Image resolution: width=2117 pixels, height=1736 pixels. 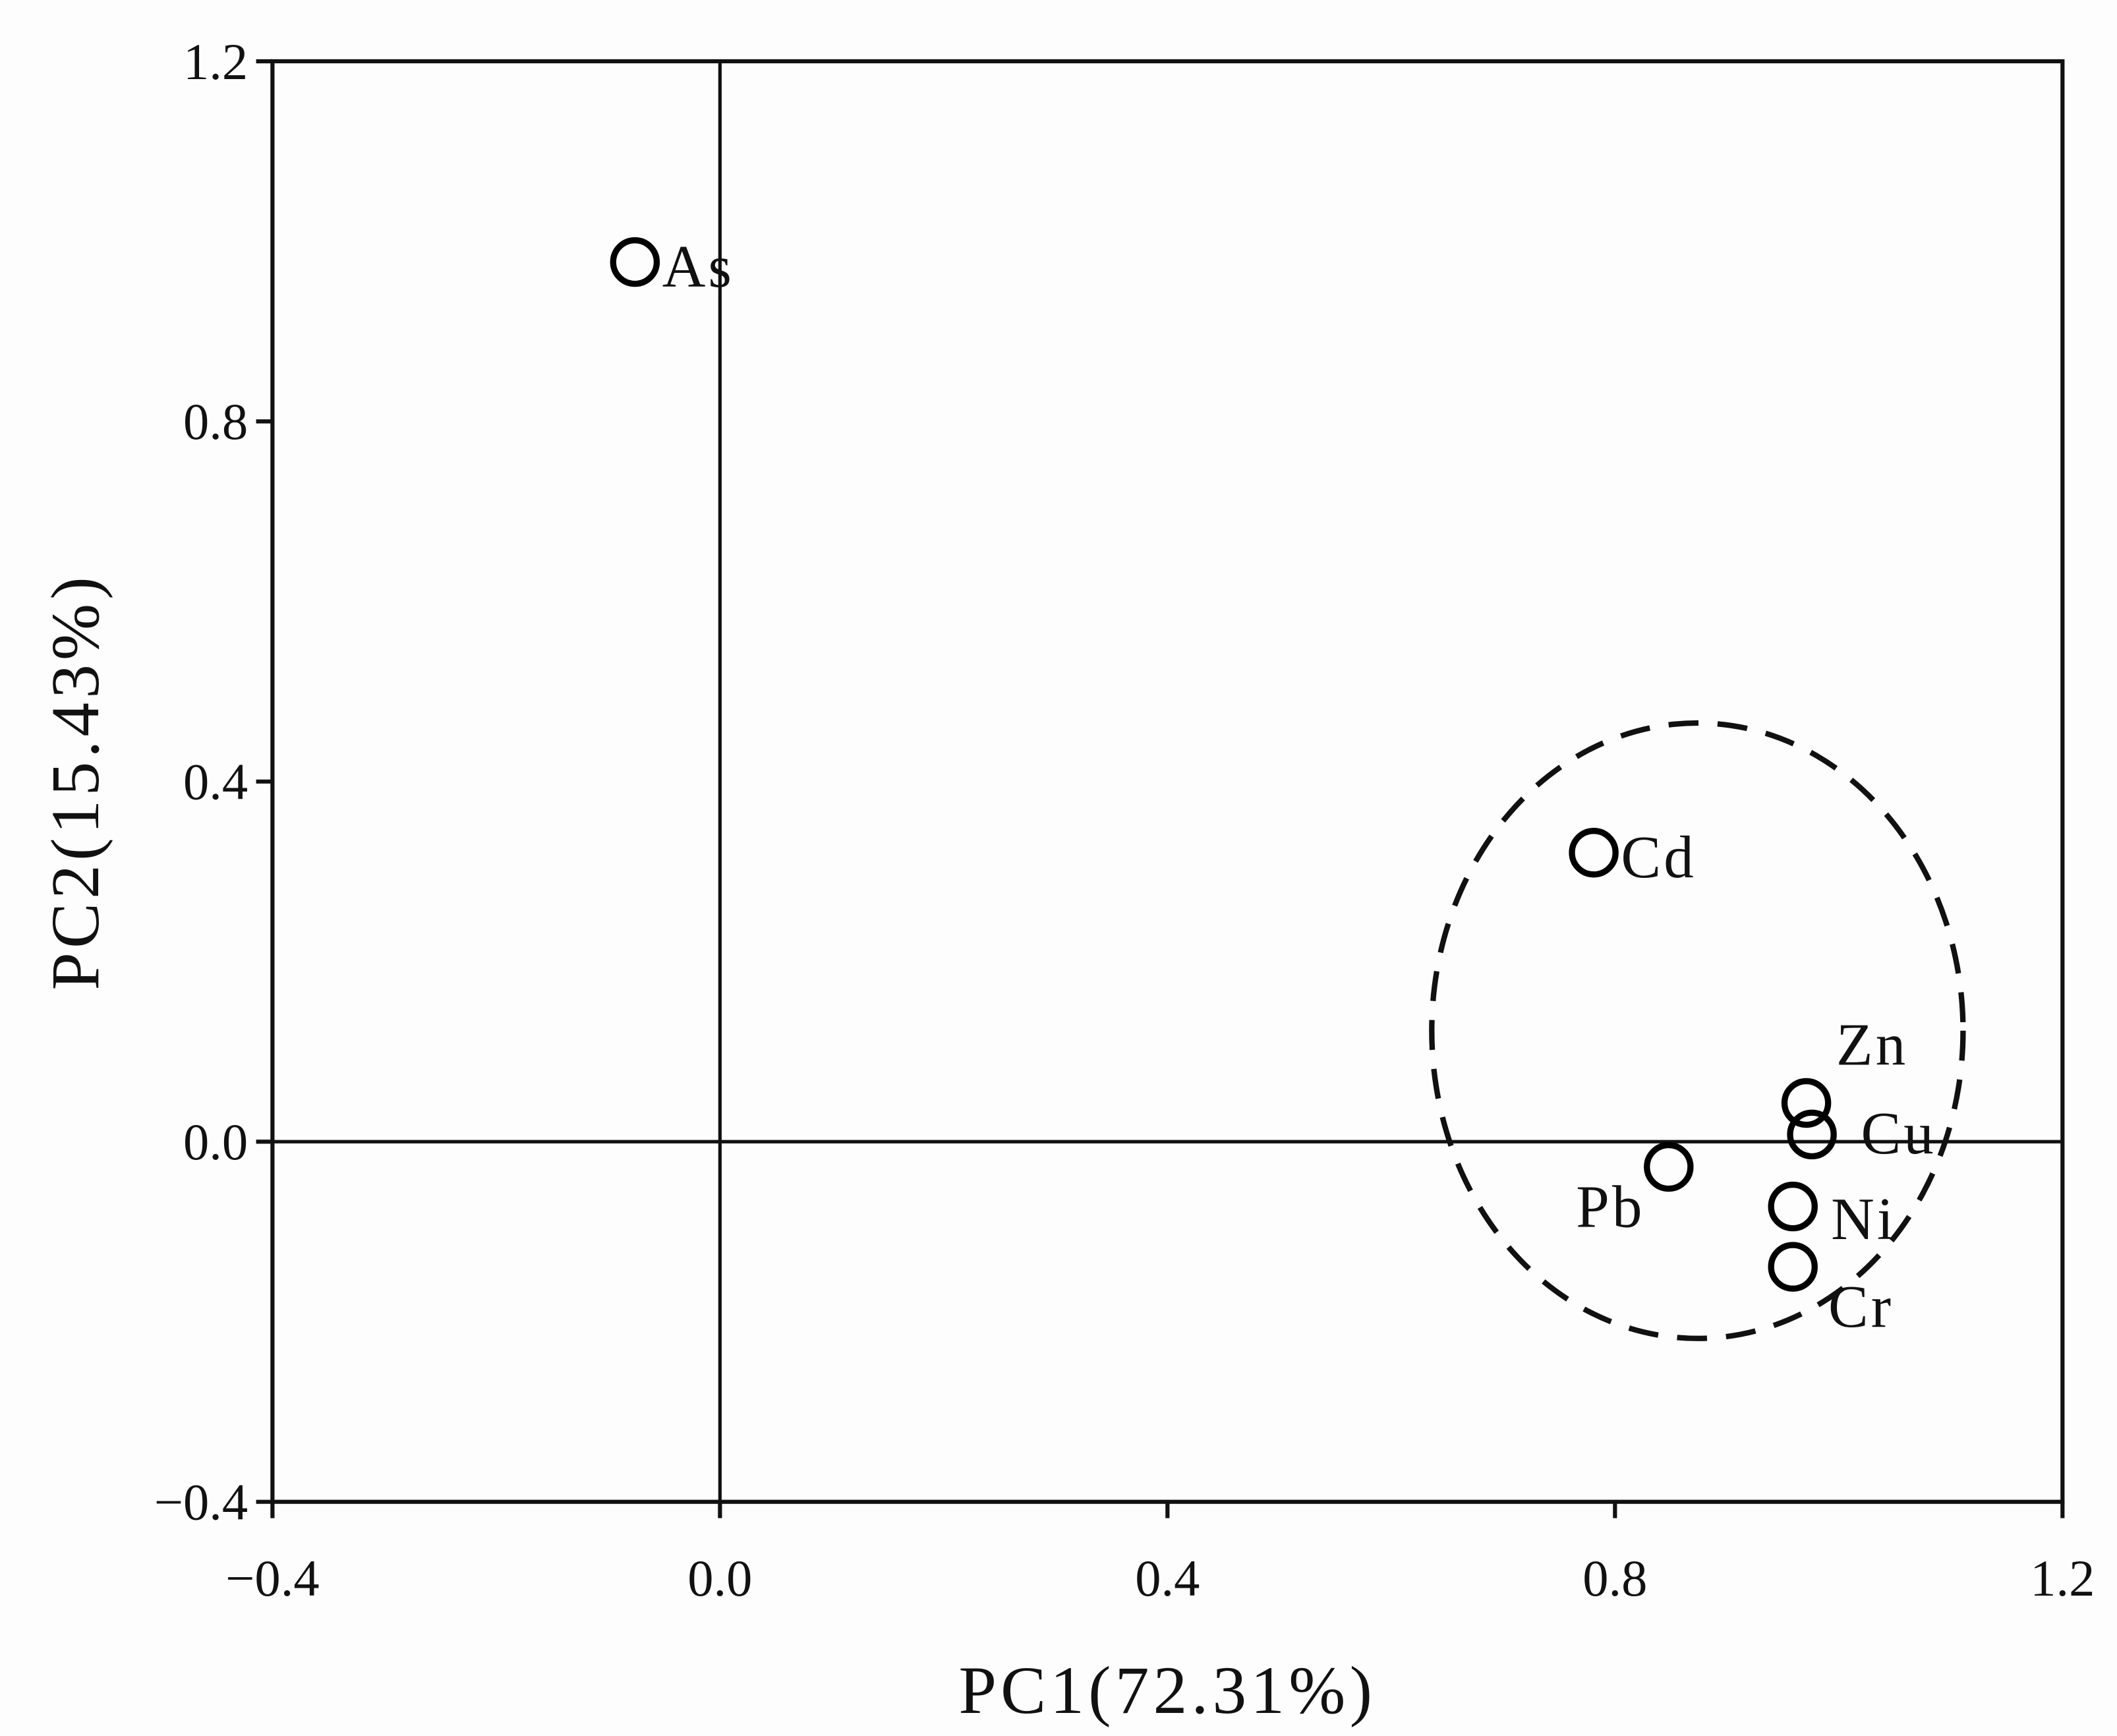 What do you see at coordinates (1863, 1219) in the screenshot?
I see `point-label: Ni` at bounding box center [1863, 1219].